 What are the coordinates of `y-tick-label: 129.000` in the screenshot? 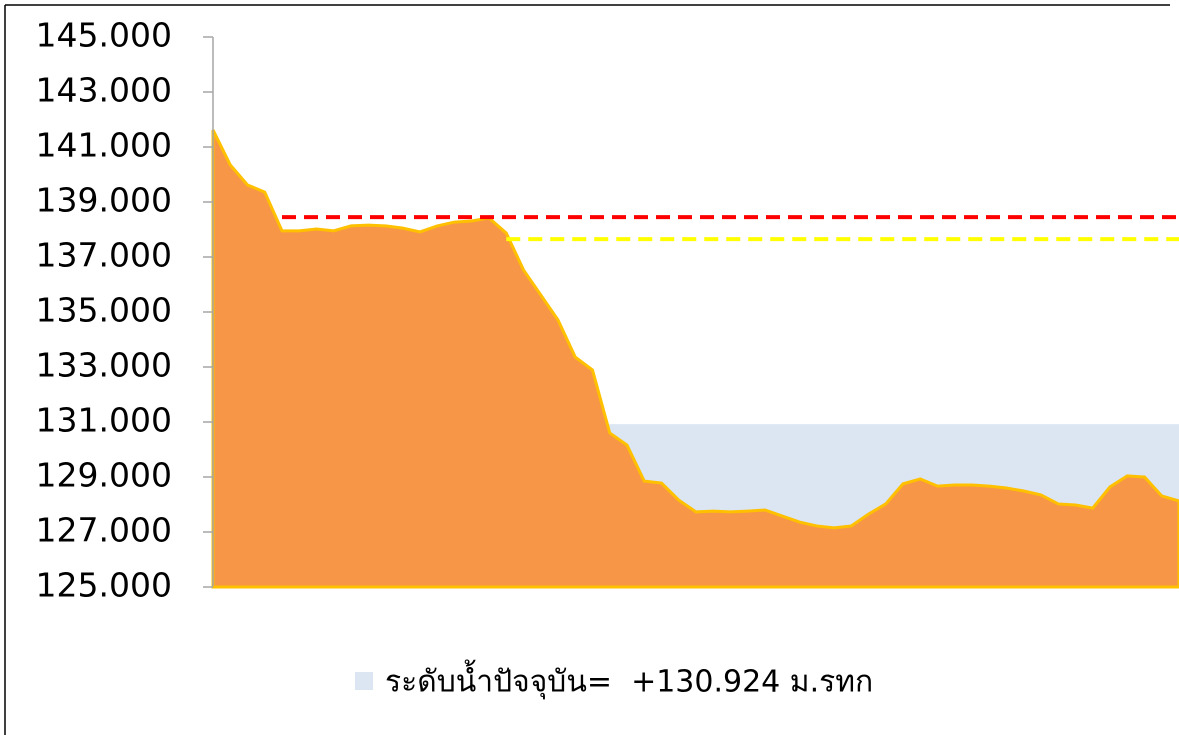 It's located at (104, 475).